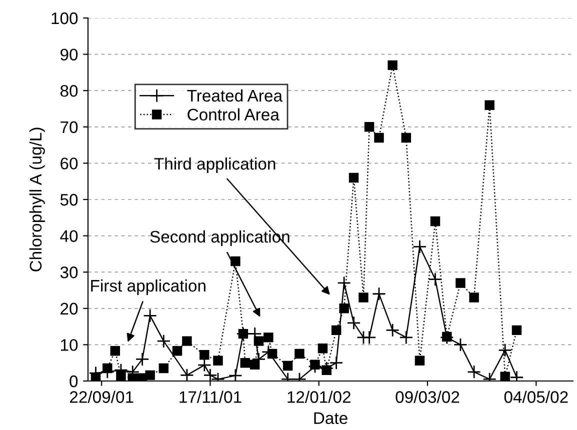 The image size is (577, 430). Describe the element at coordinates (211, 396) in the screenshot. I see `x-tick-label: 17/11/01` at that location.